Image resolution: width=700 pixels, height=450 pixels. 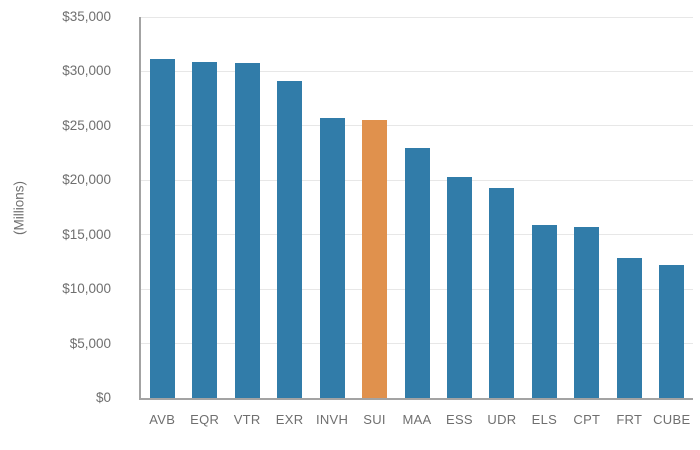 I want to click on y-tick-label: $20,000, so click(x=86, y=180).